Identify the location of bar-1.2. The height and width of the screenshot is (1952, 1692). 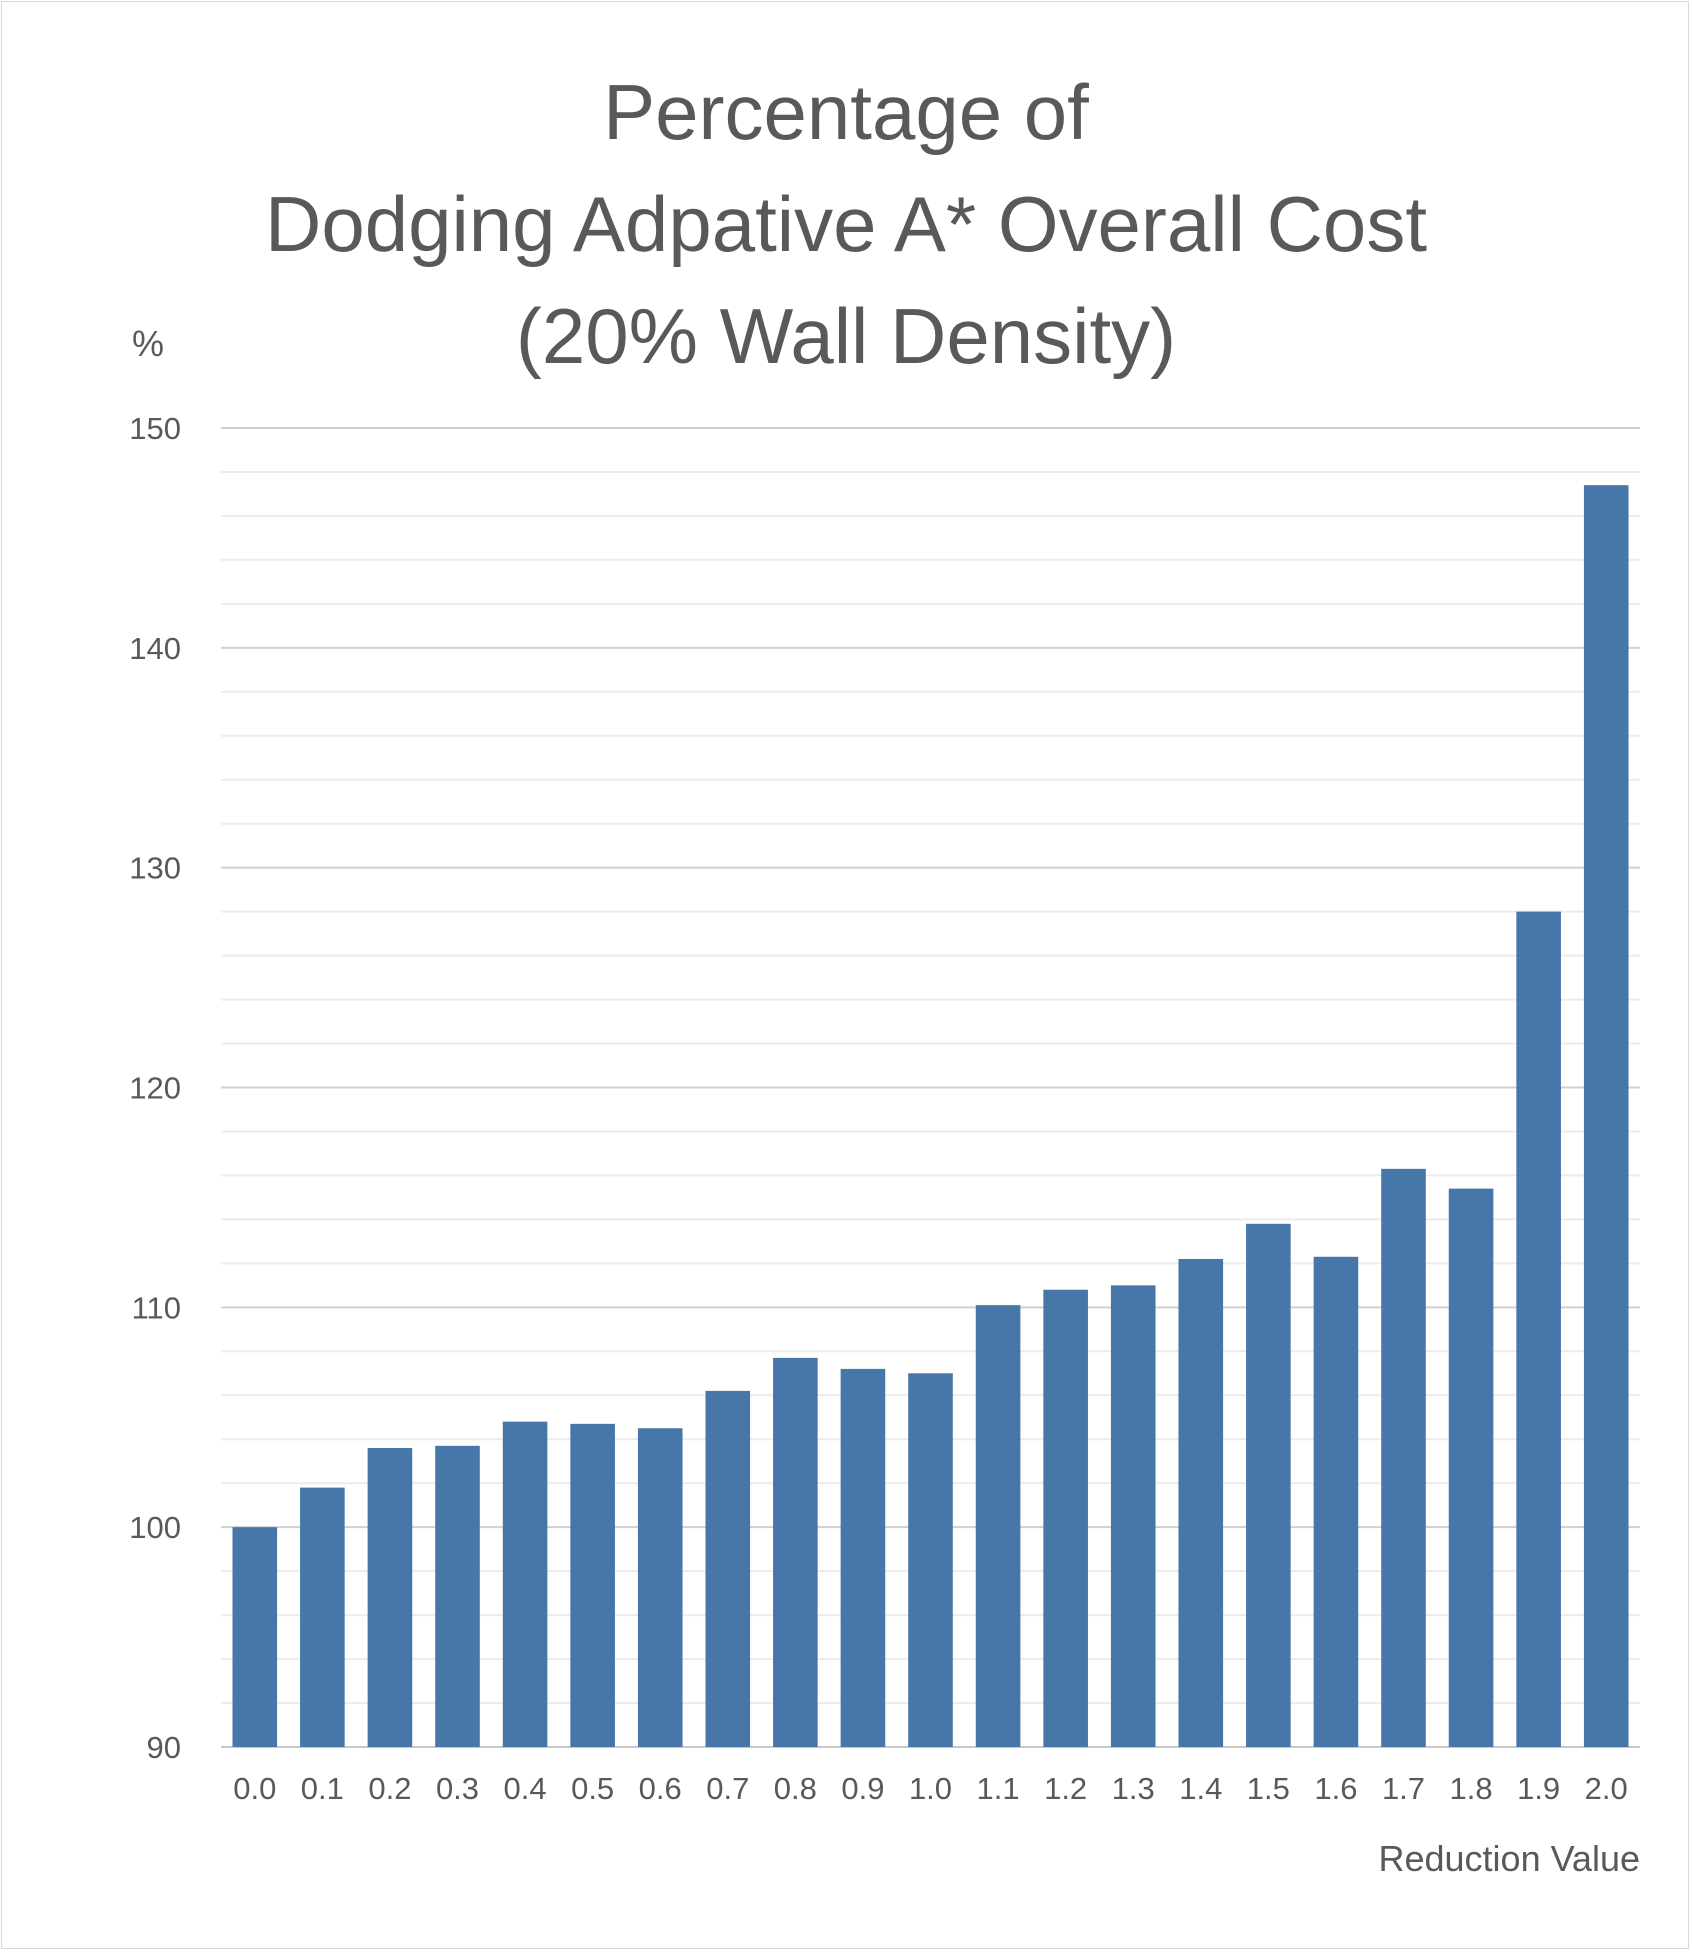
(1065, 1518).